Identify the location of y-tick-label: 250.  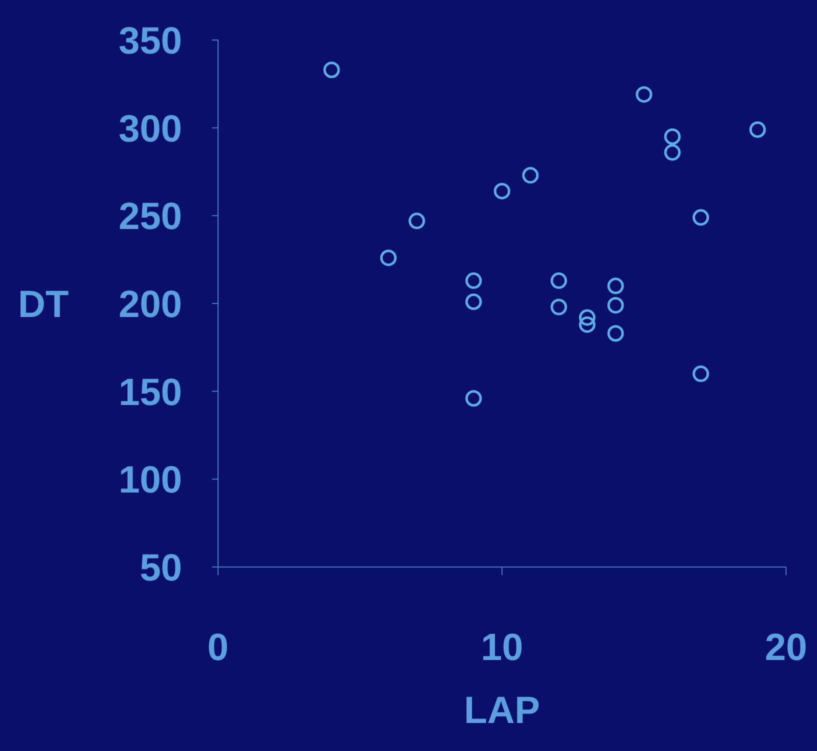
(150, 217).